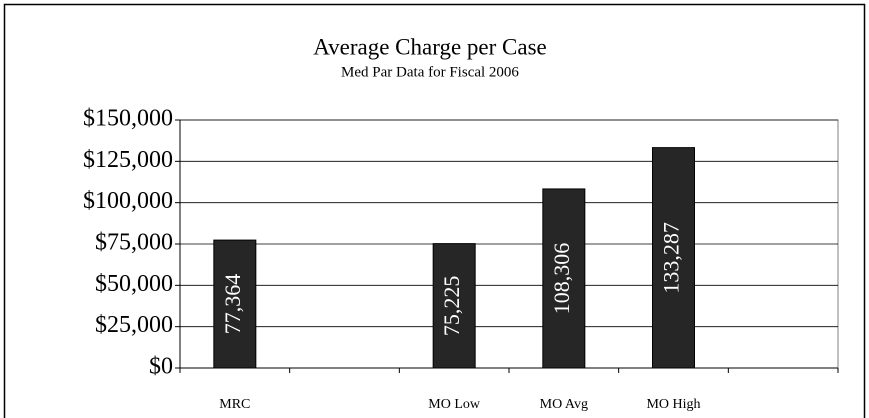  I want to click on y-tick-label: $50,000, so click(134, 284).